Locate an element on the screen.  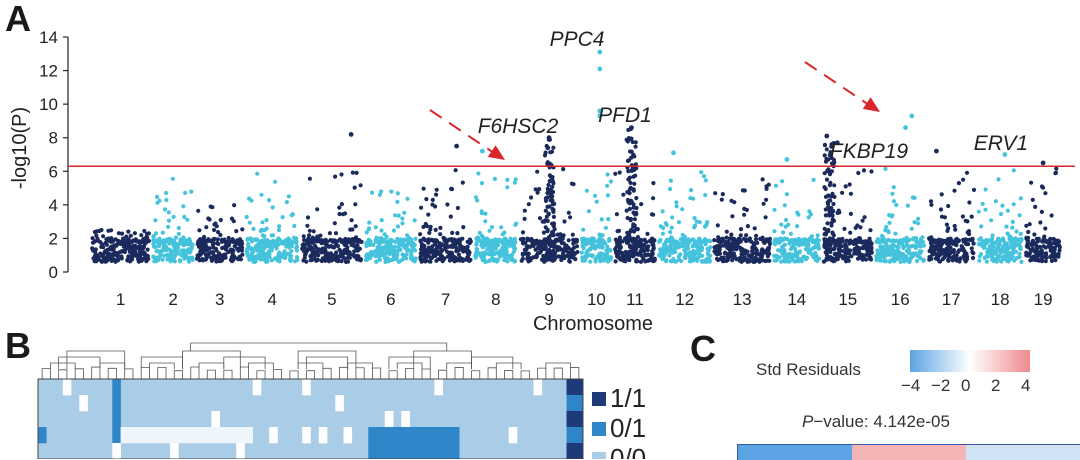
significant-point is located at coordinates (631, 127).